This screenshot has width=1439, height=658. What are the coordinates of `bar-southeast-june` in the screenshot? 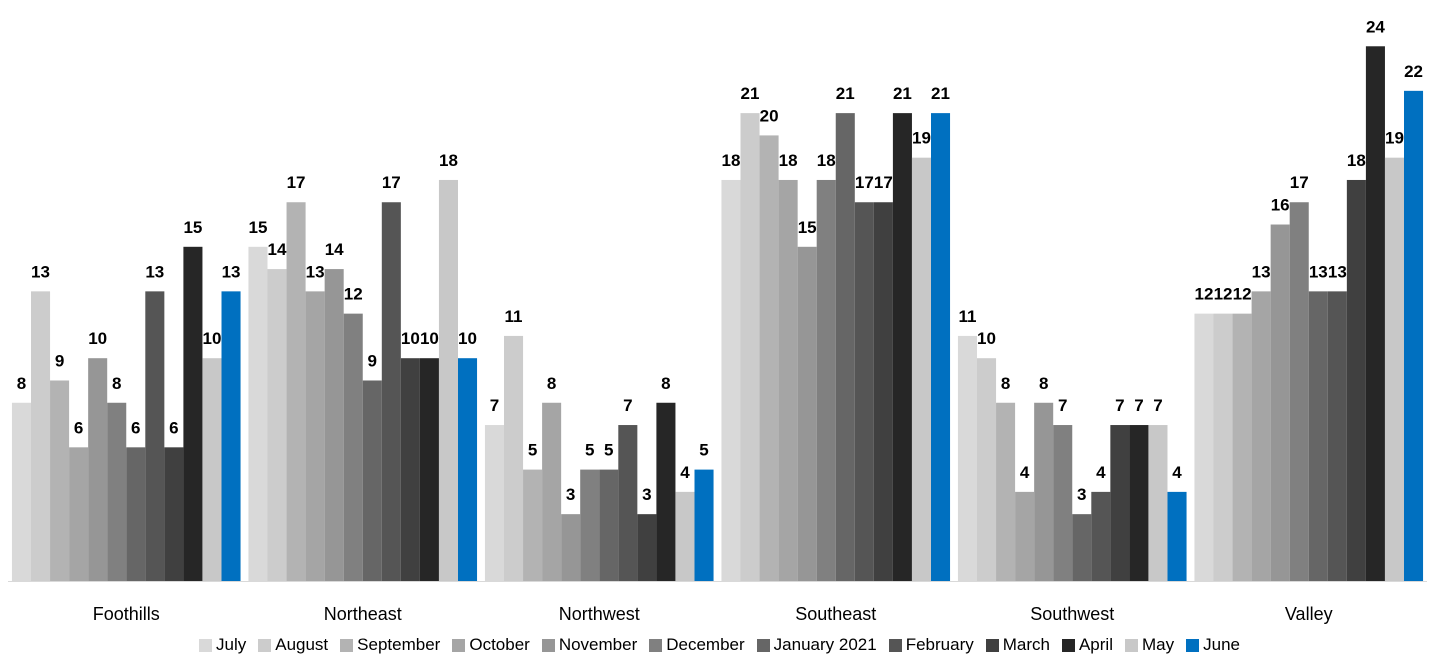 It's located at (941, 347).